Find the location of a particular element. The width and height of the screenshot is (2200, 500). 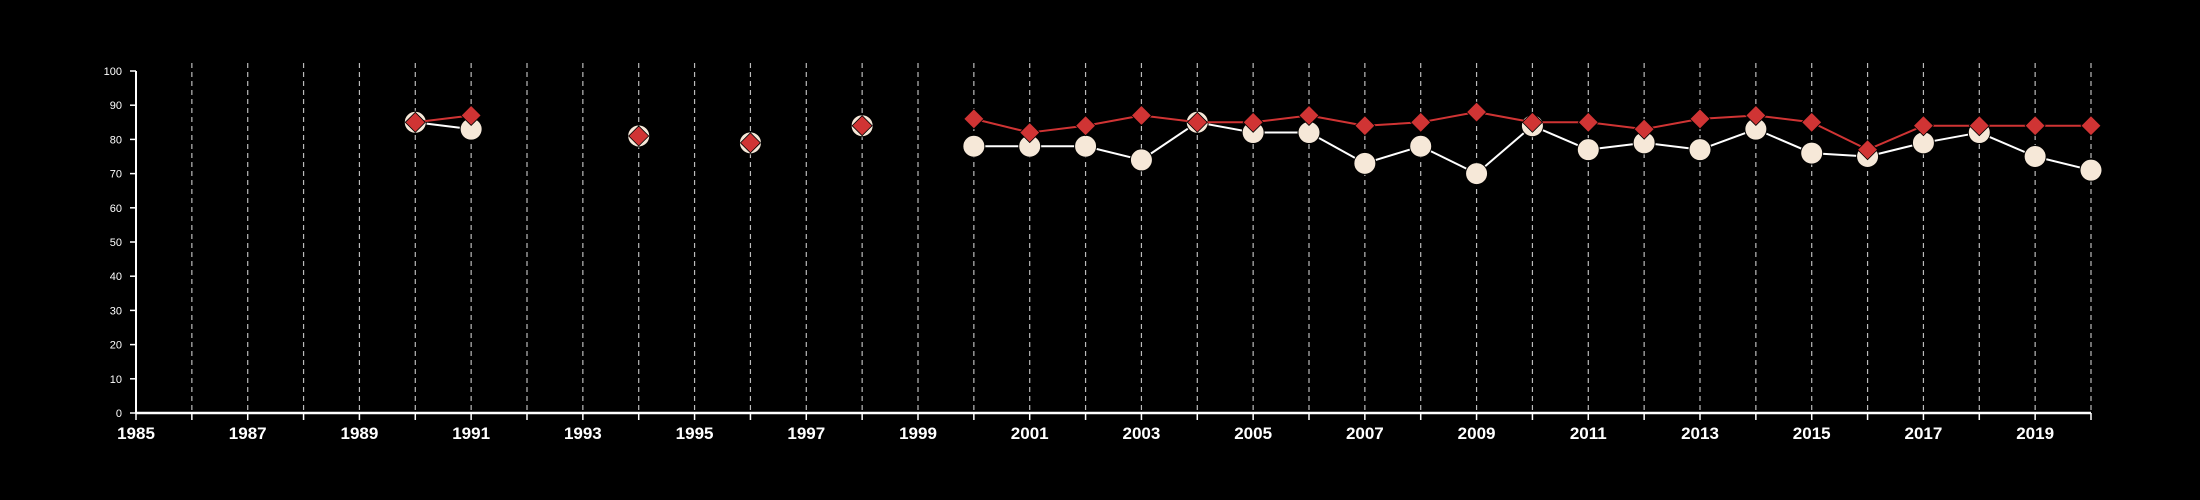

x-tick-label: 1995 is located at coordinates (695, 433).